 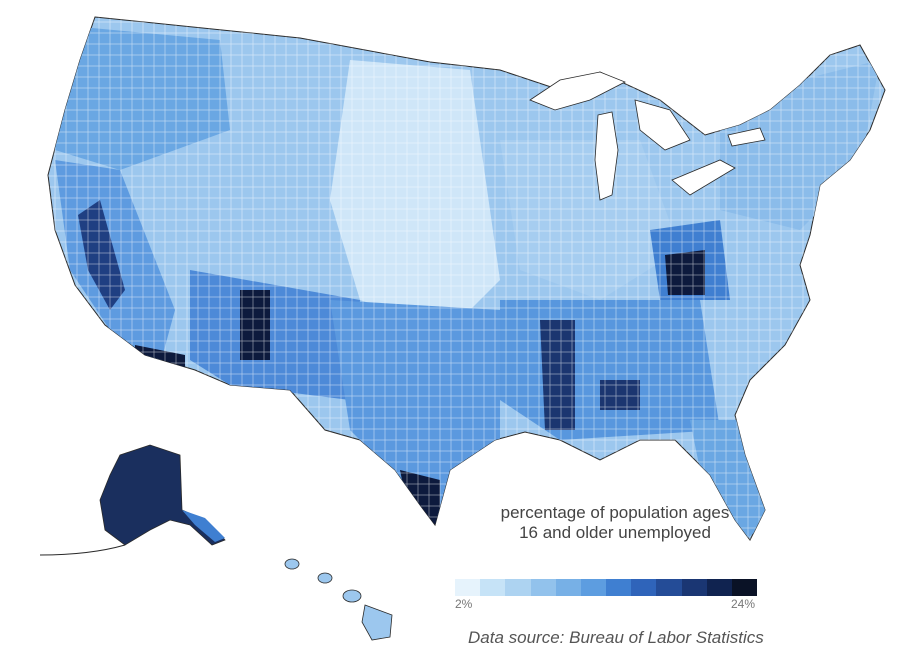 What do you see at coordinates (464, 604) in the screenshot?
I see `legend-min-label: 2%` at bounding box center [464, 604].